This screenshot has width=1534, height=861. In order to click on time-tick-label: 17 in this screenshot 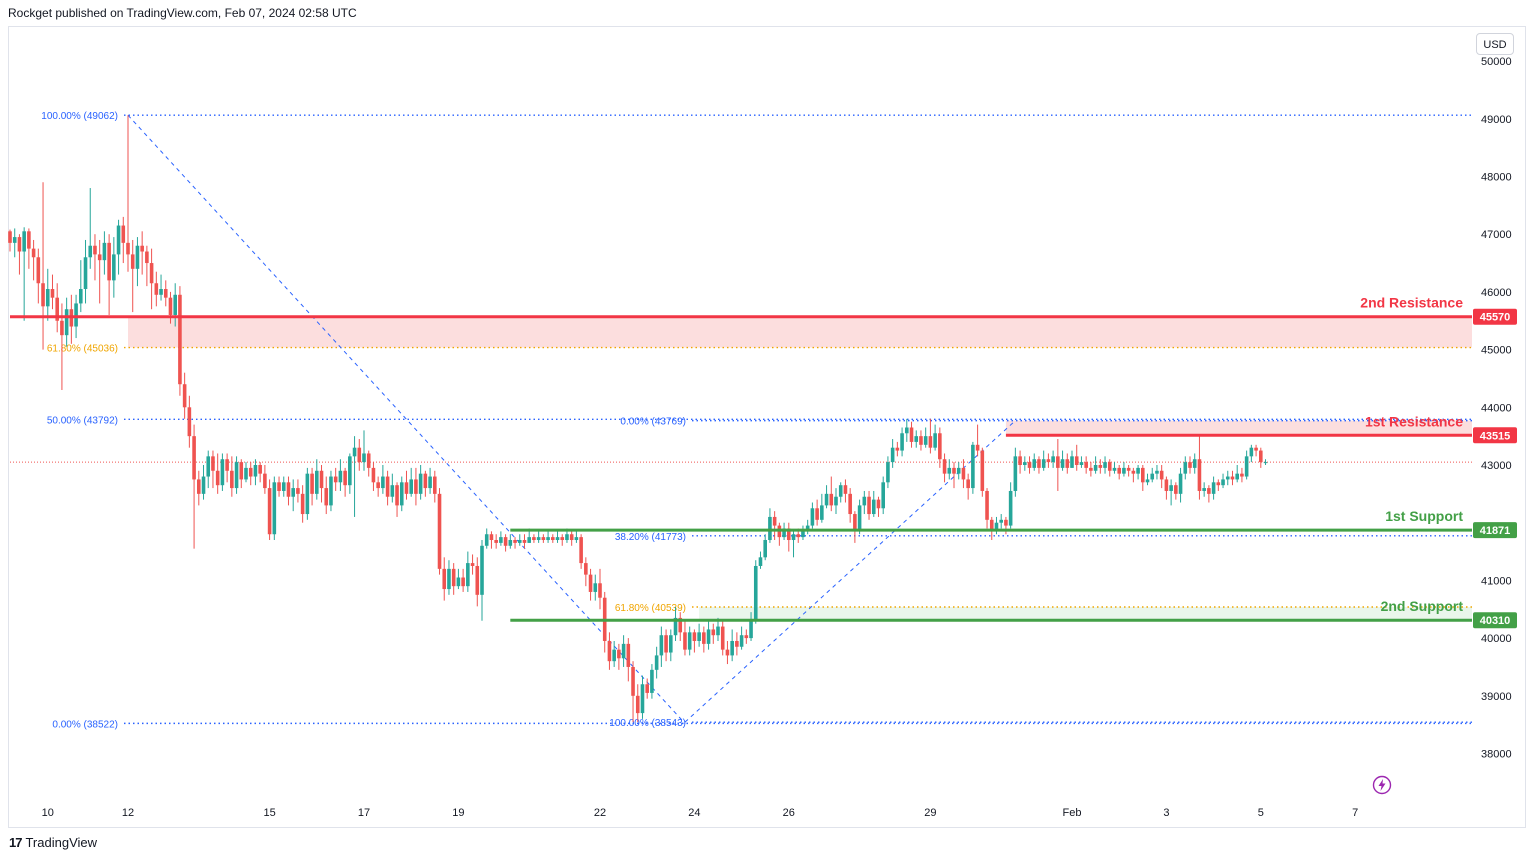, I will do `click(364, 813)`.